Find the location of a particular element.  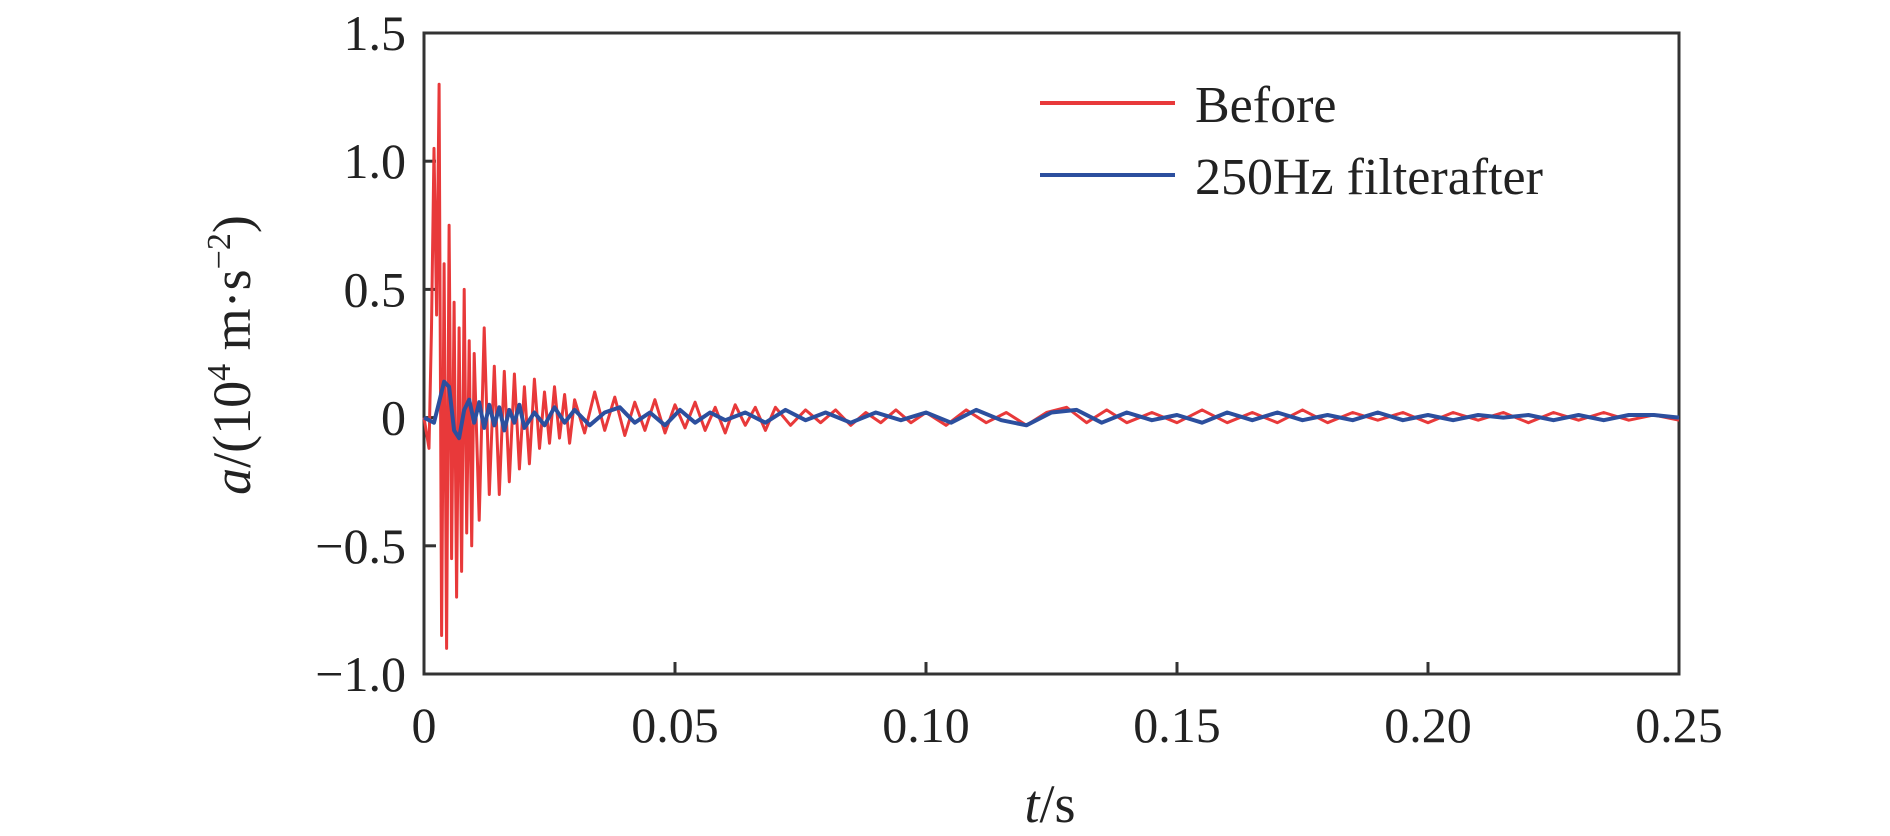

x-axis-label-unit: /s is located at coordinates (1057, 804).